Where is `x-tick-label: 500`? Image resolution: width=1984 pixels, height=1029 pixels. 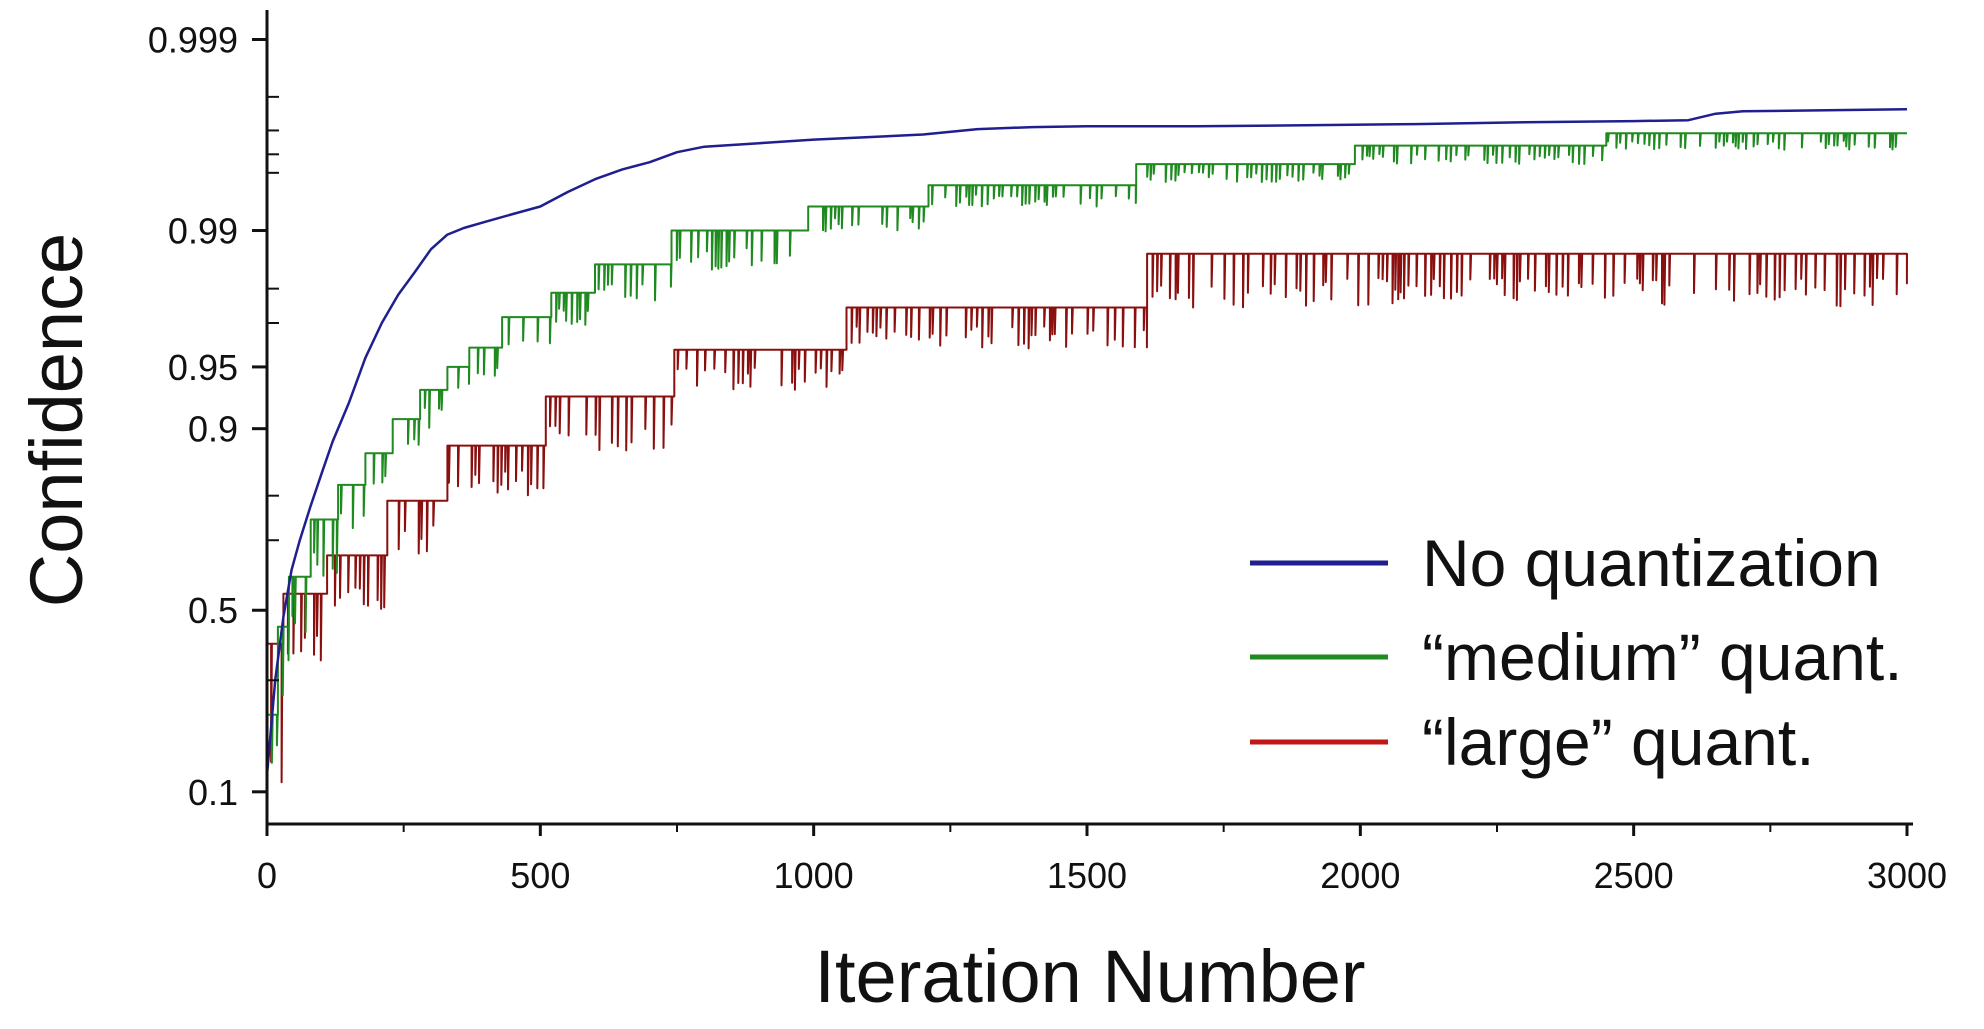
x-tick-label: 500 is located at coordinates (540, 875).